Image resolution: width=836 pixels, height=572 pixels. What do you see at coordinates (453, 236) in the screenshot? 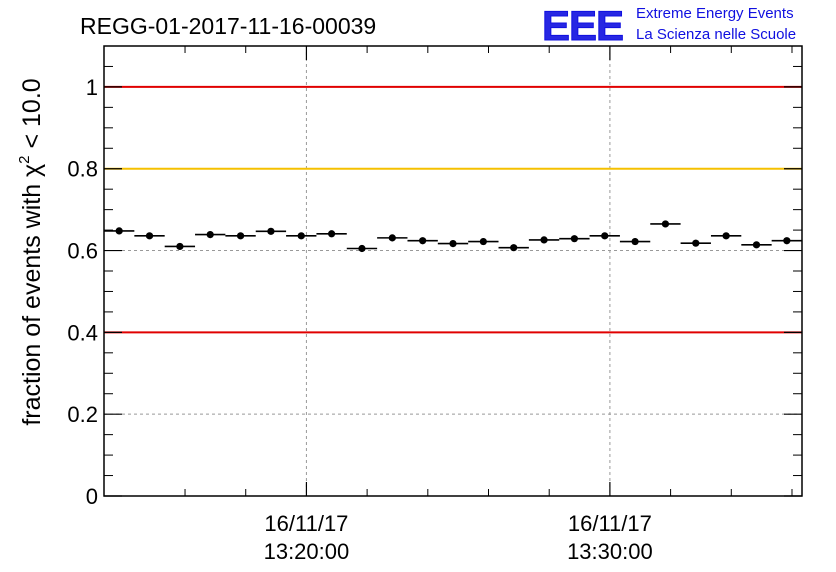
I see `data-points` at bounding box center [453, 236].